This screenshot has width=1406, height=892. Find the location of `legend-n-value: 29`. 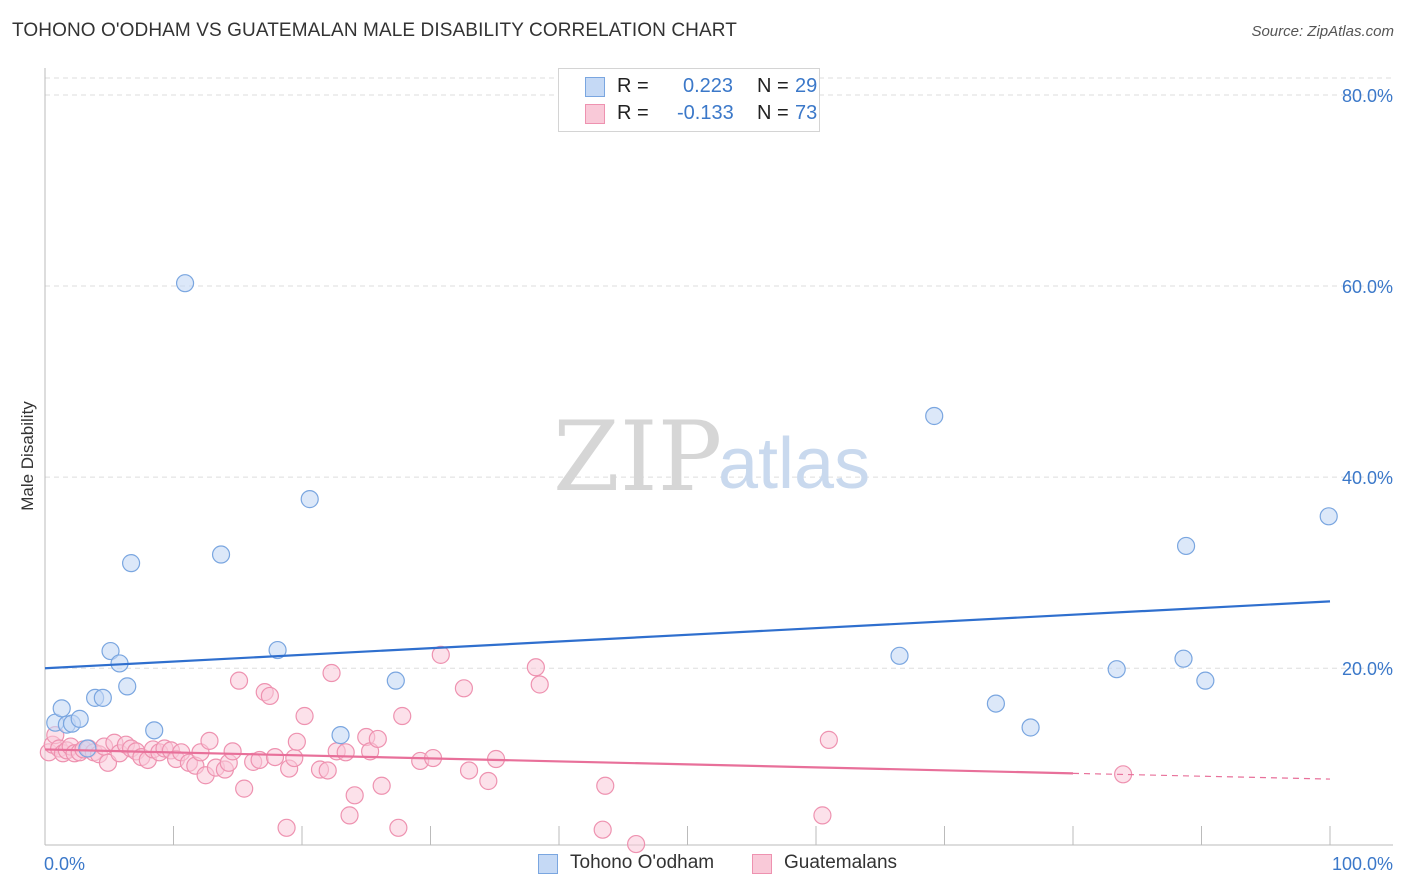

legend-n-value: 29 is located at coordinates (806, 86).